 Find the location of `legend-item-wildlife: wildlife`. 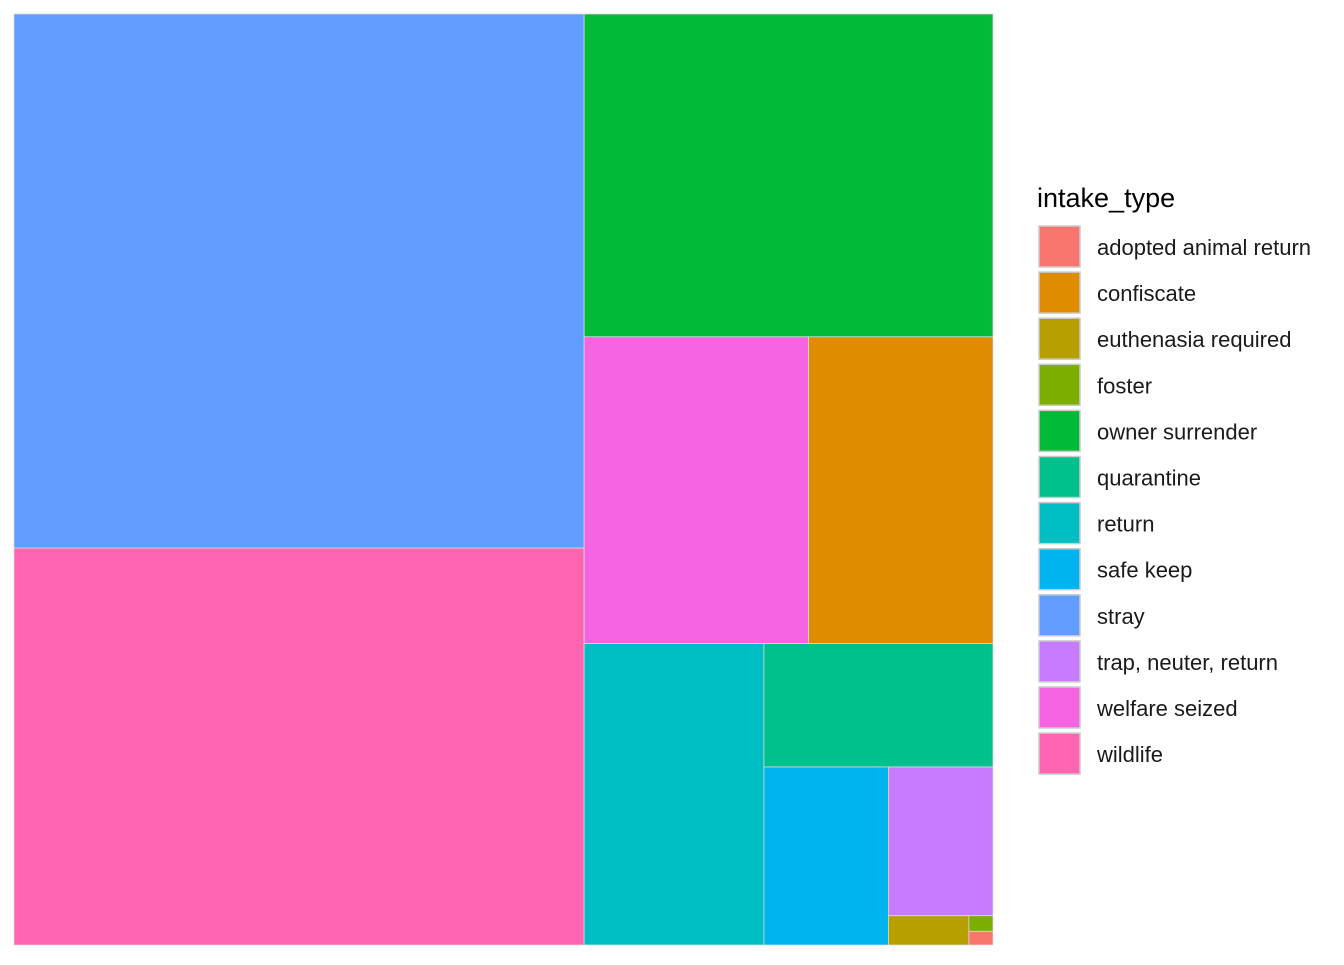

legend-item-wildlife: wildlife is located at coordinates (1100, 753).